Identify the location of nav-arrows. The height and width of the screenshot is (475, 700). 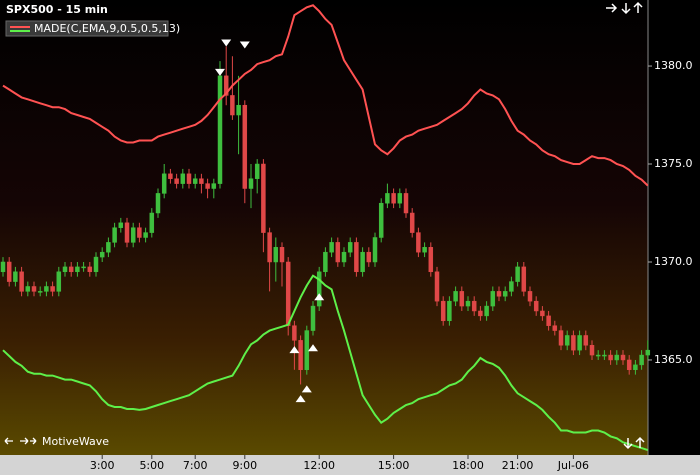
(625, 225).